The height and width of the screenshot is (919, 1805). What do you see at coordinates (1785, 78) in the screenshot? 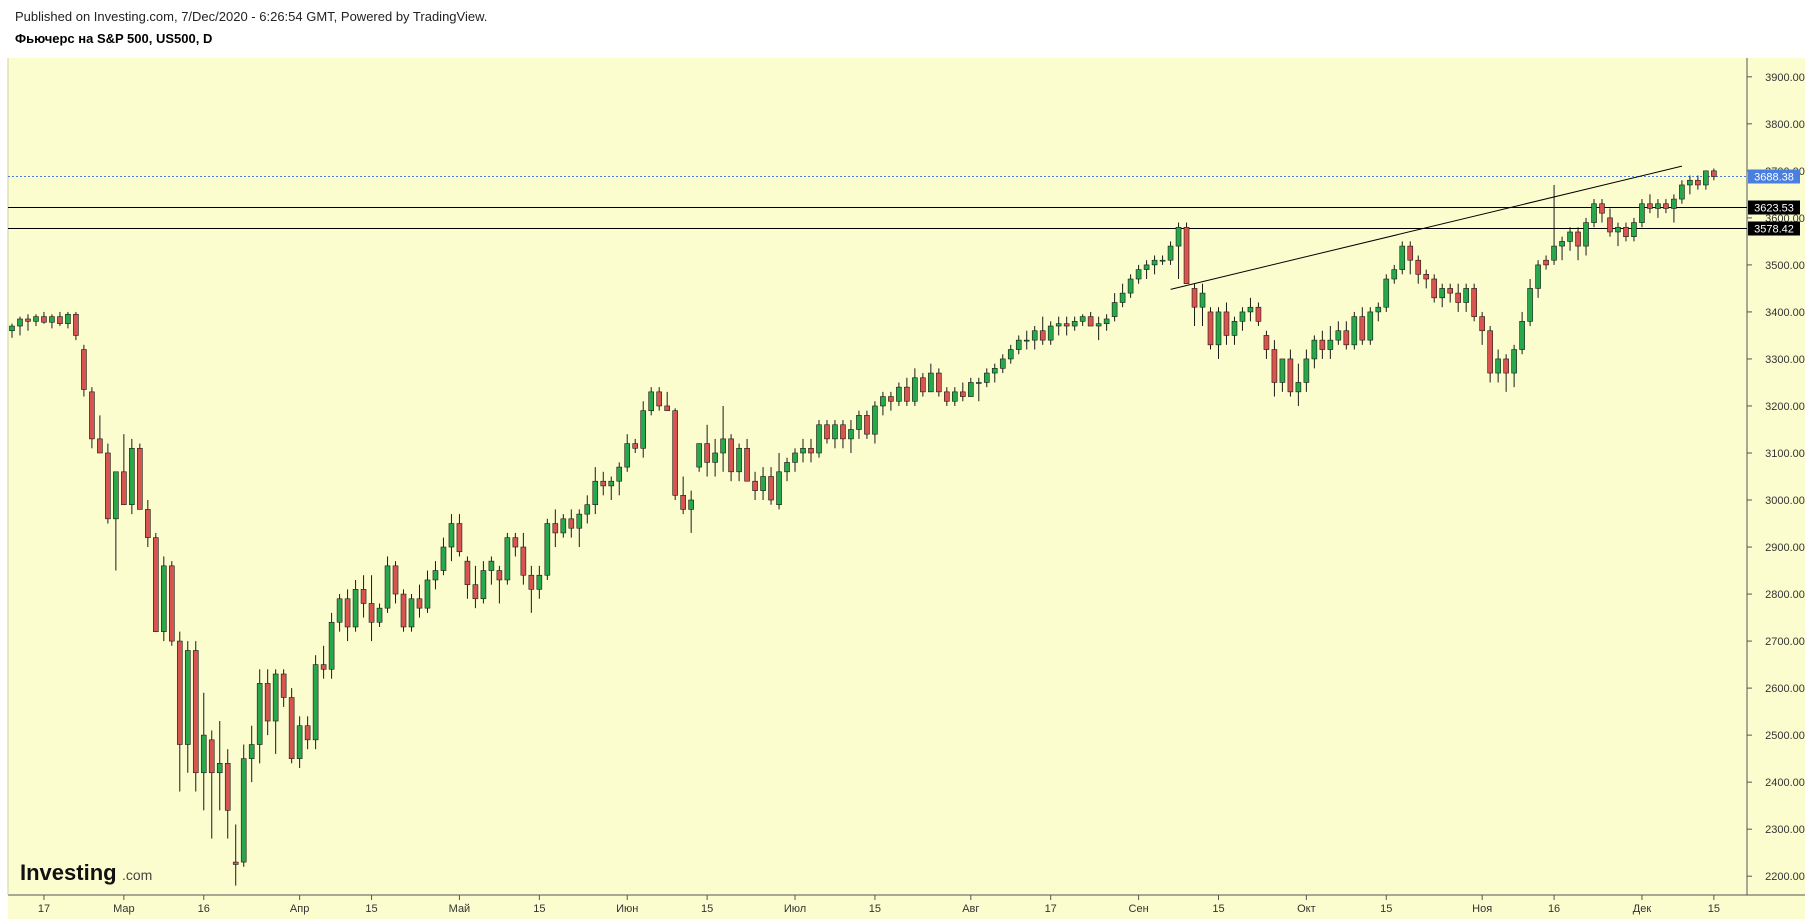
I see `y-tick-label: 3900.00` at bounding box center [1785, 78].